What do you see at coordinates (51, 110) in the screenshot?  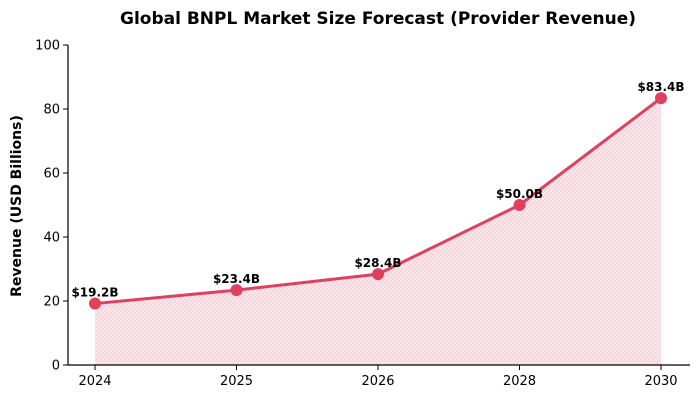 I see `y-tick-label: 80` at bounding box center [51, 110].